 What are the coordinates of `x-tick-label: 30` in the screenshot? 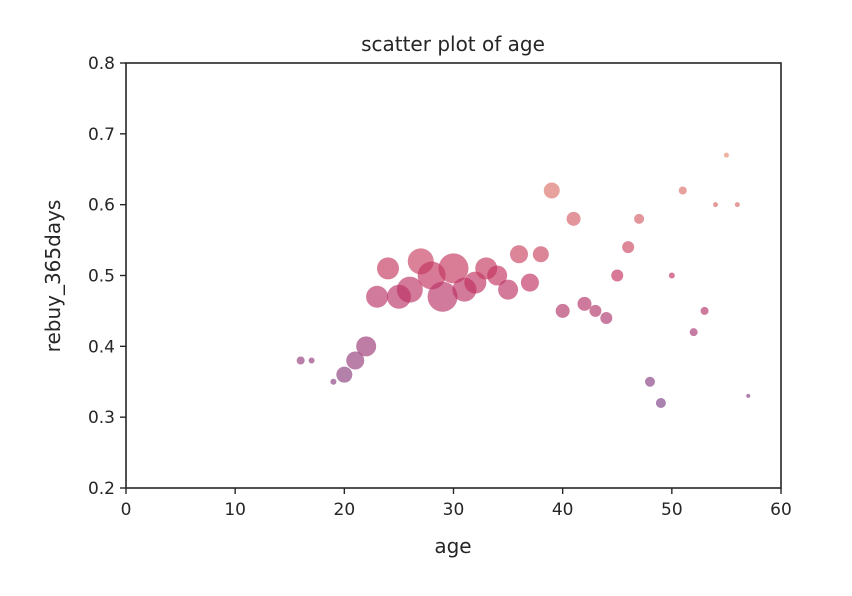 It's located at (454, 510).